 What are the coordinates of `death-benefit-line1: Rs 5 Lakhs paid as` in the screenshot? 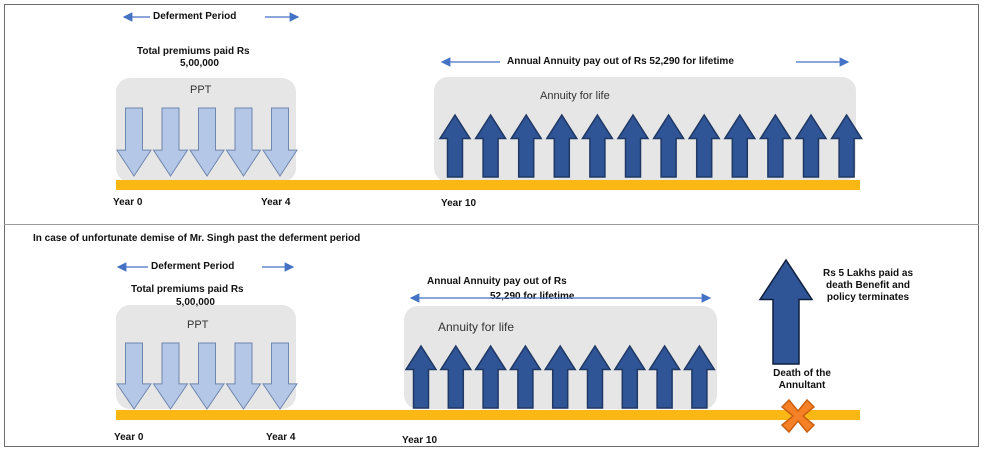 It's located at (868, 273).